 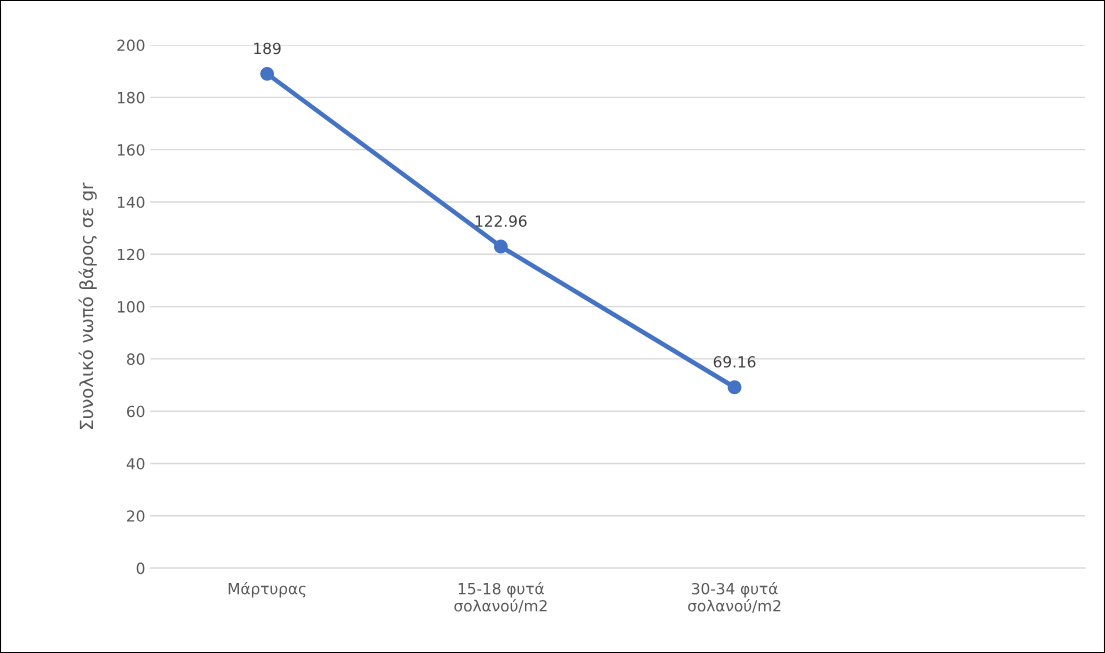 What do you see at coordinates (131, 97) in the screenshot?
I see `y-tick-label: 180` at bounding box center [131, 97].